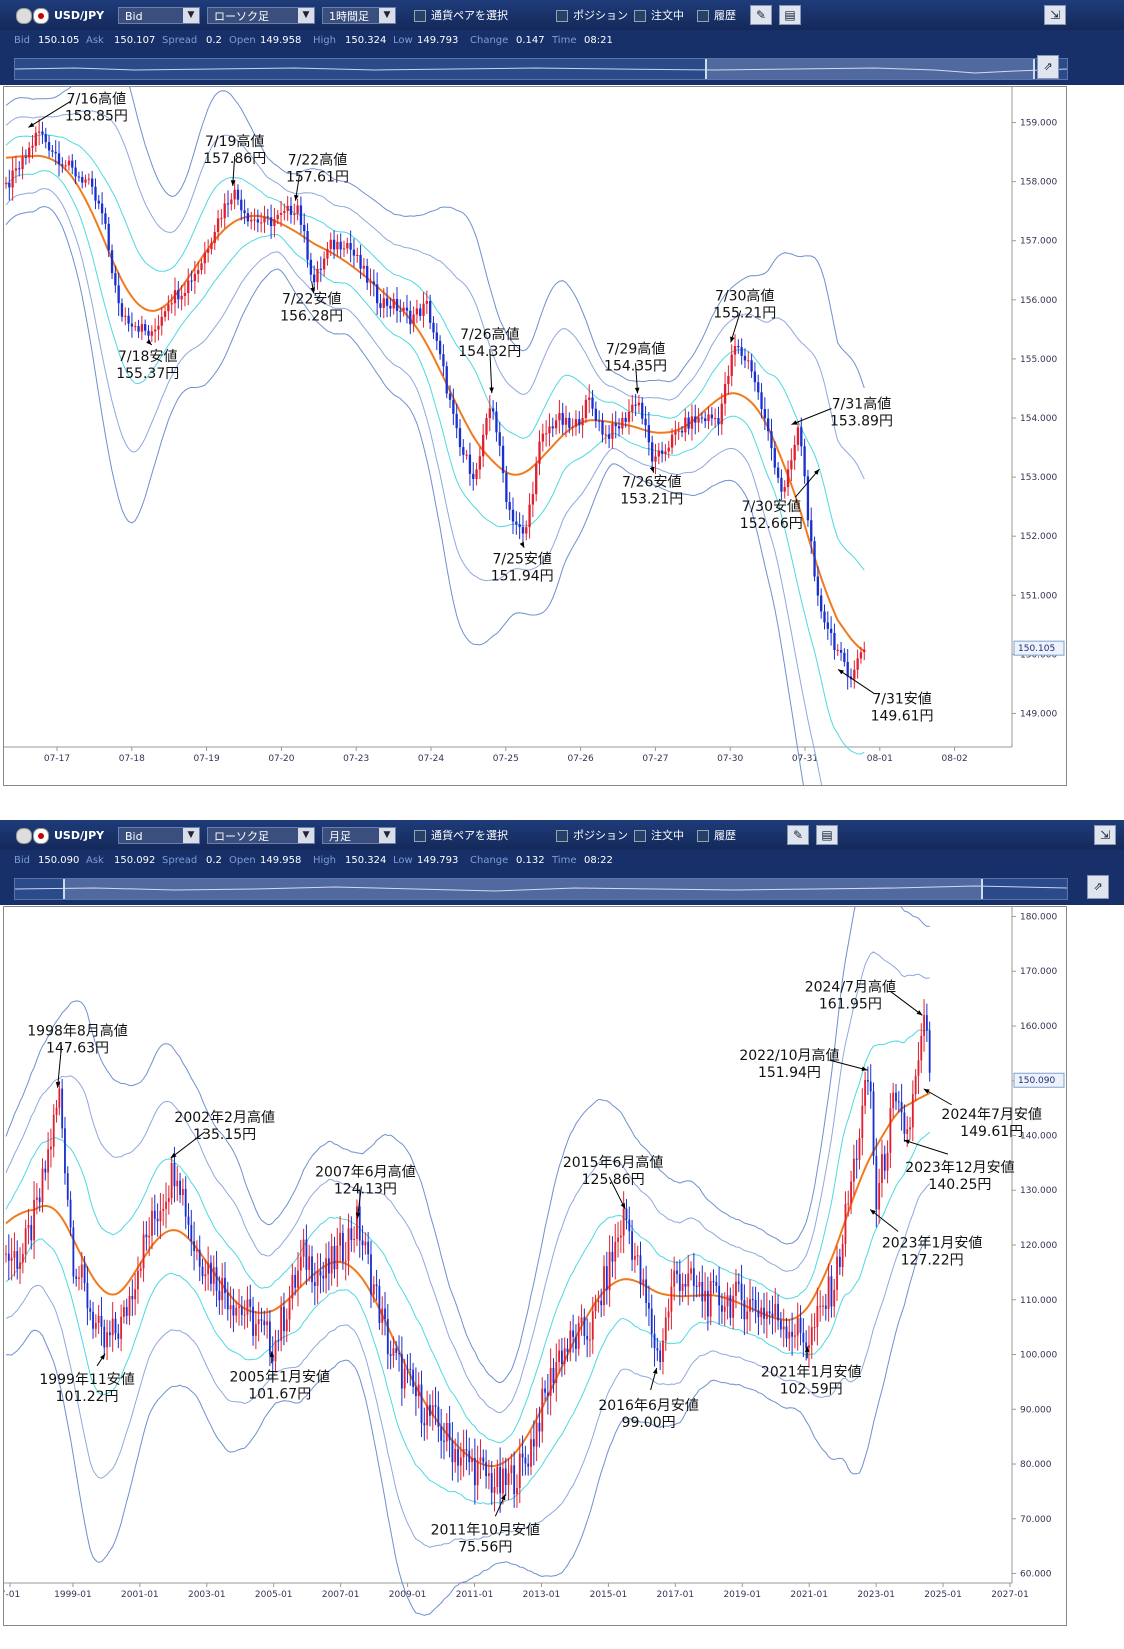  Describe the element at coordinates (317, 178) in the screenshot. I see `annotation-label: 157.61円` at that location.